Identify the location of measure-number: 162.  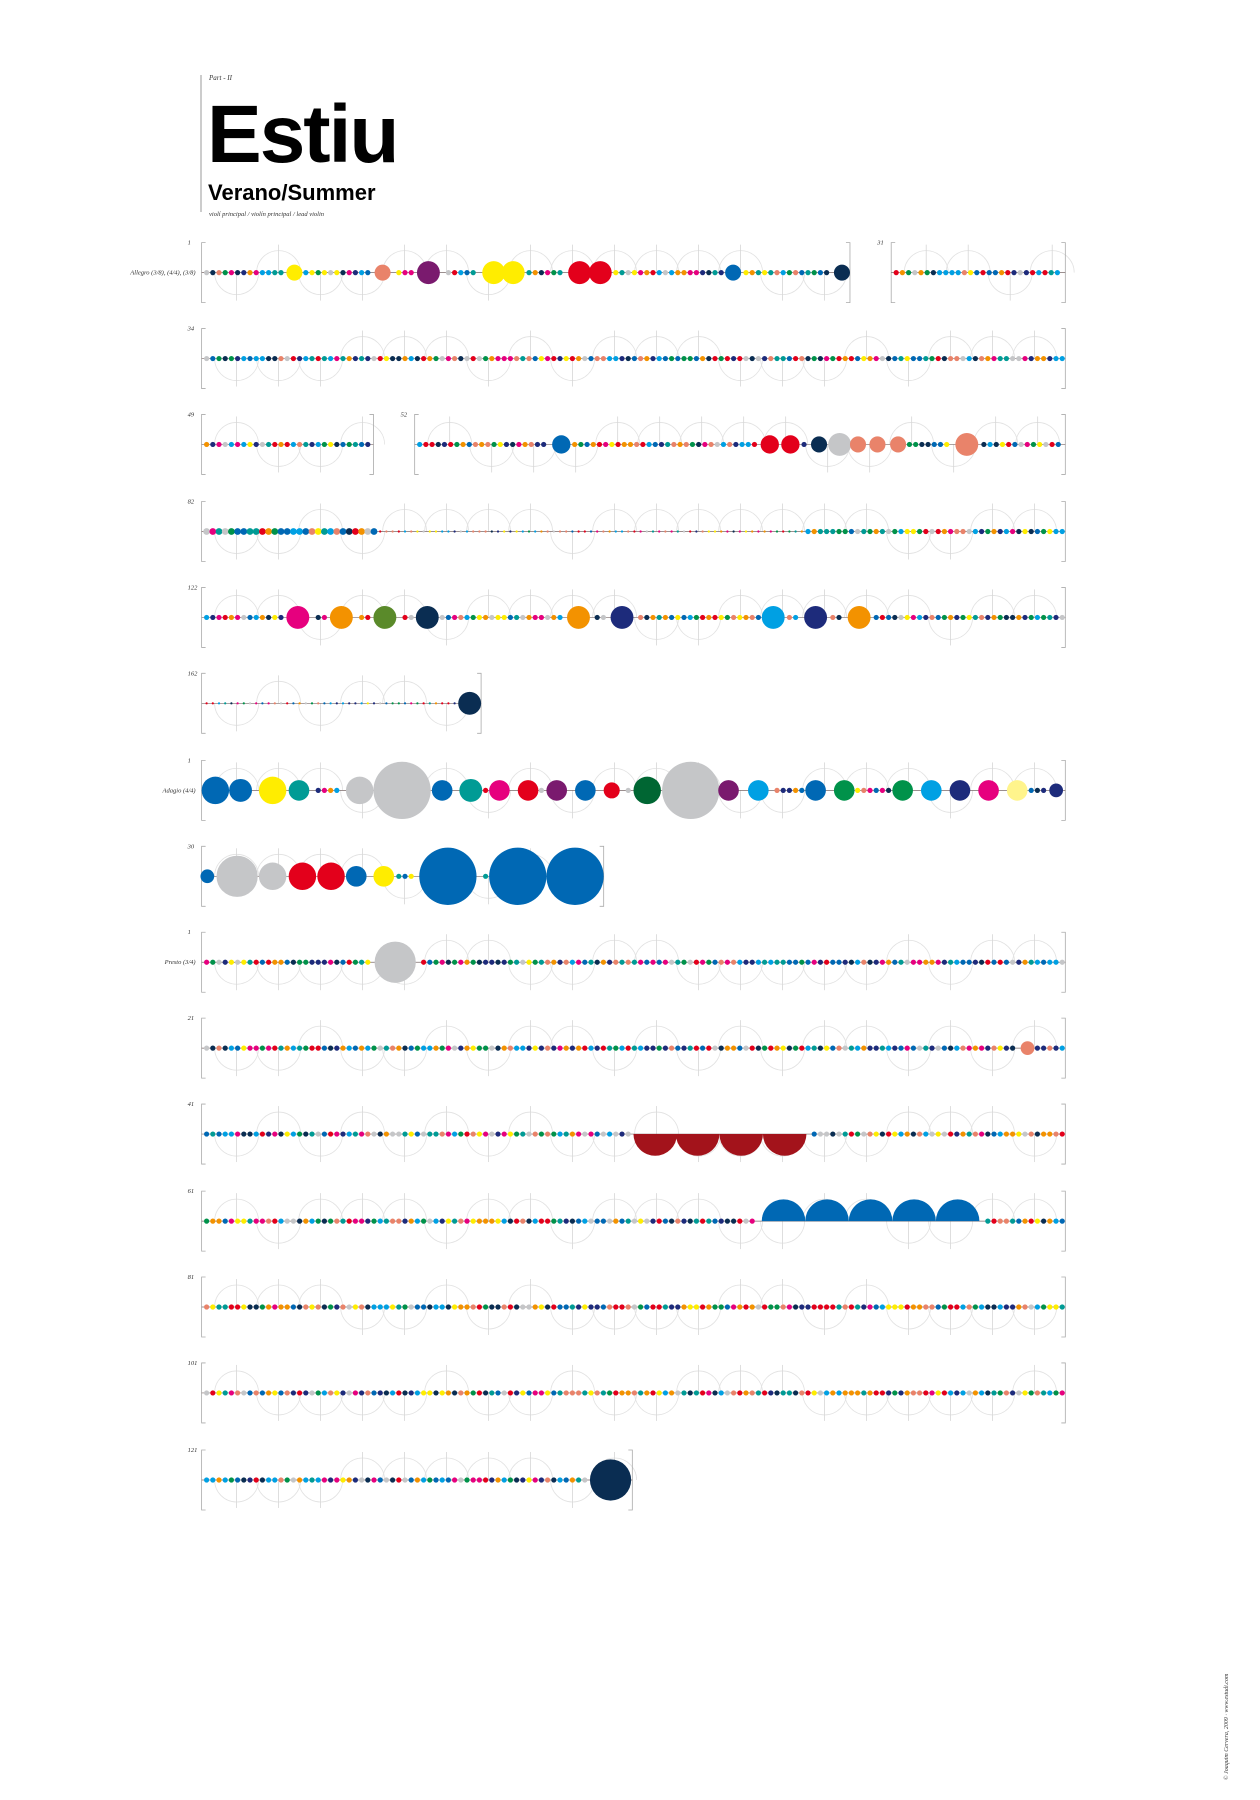
(193, 673).